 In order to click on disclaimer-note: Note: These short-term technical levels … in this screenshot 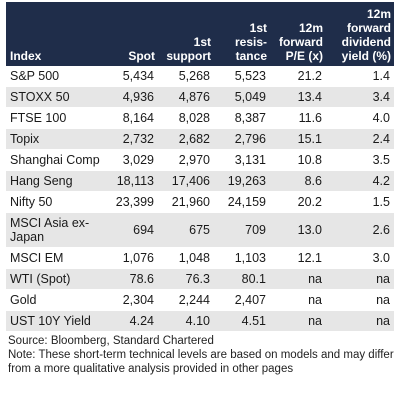, I will do `click(201, 362)`.